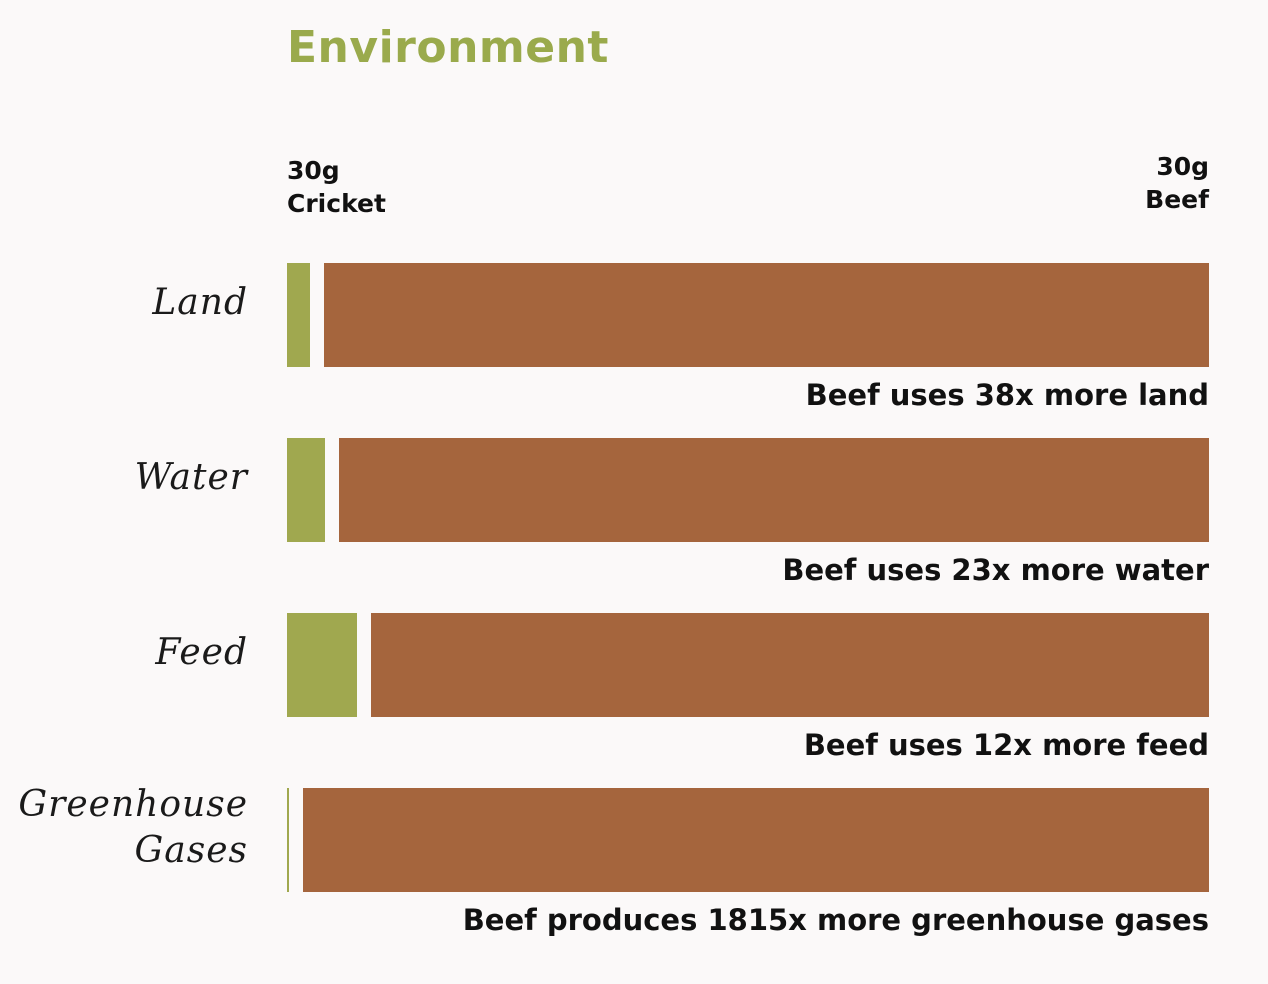  I want to click on row-label-greenhouse-gases: Greenhouse Gases, so click(133, 828).